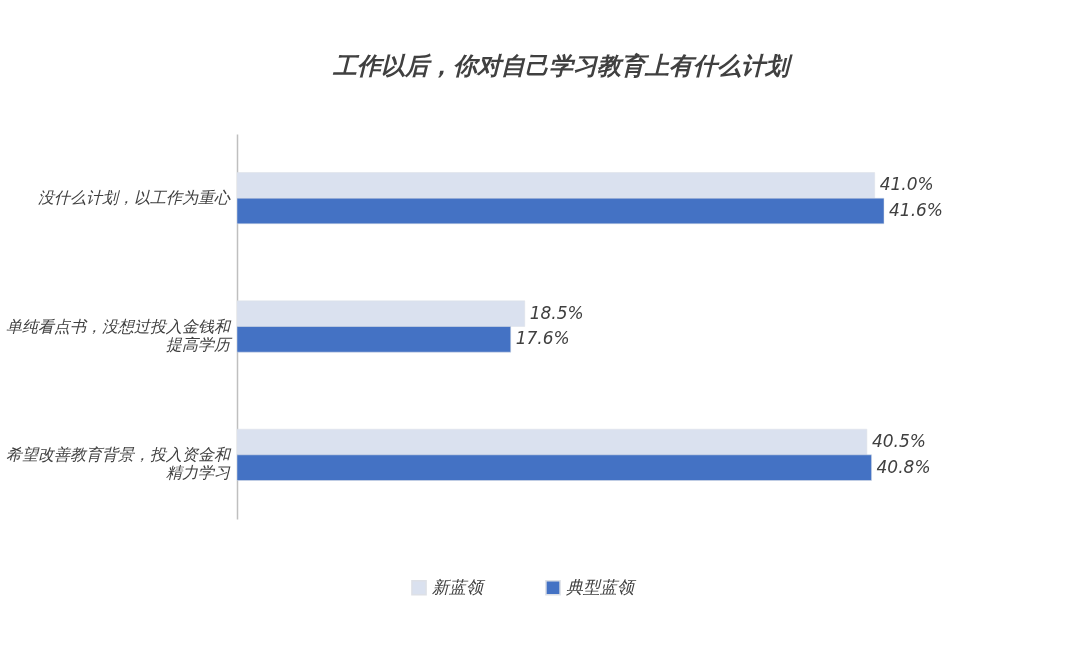 The width and height of the screenshot is (1080, 647). Describe the element at coordinates (542, 338) in the screenshot. I see `data-label: 17.6%` at that location.